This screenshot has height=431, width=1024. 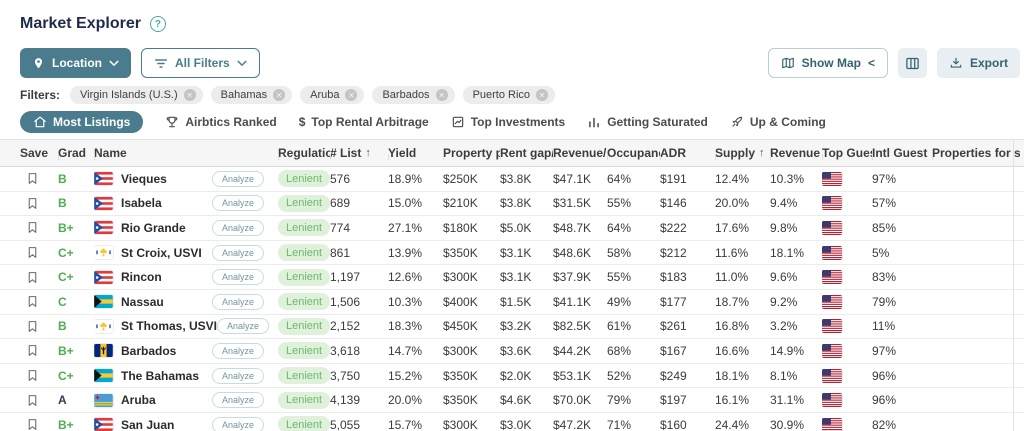 What do you see at coordinates (304, 228) in the screenshot?
I see `cell-regulation: Lenient` at bounding box center [304, 228].